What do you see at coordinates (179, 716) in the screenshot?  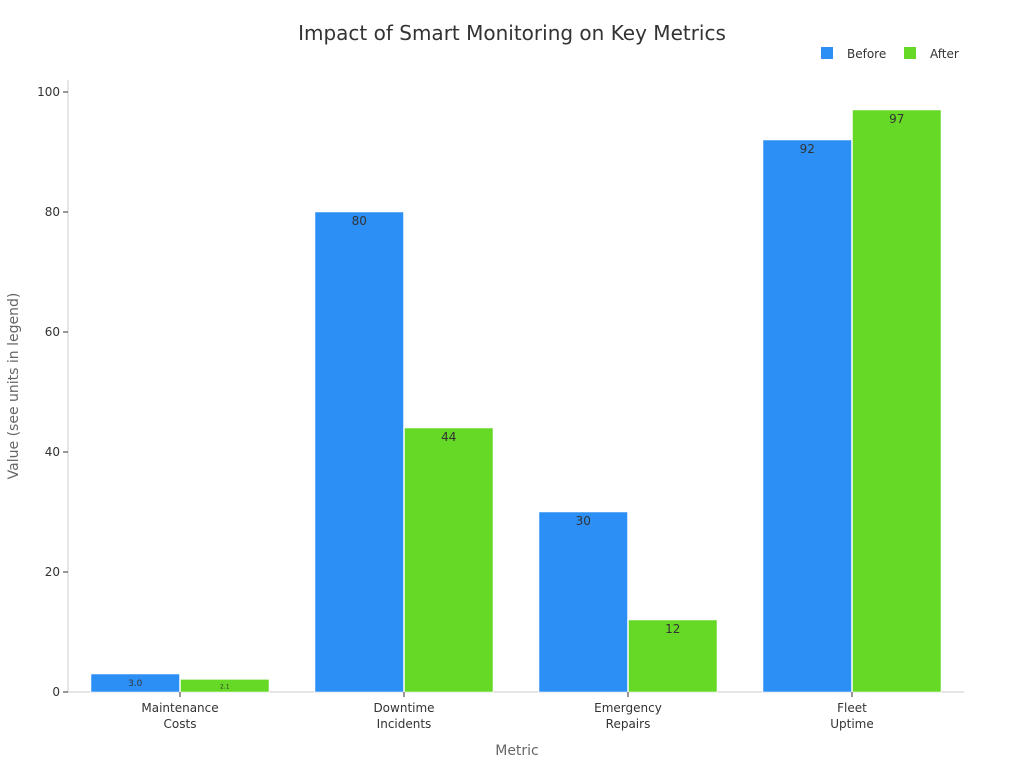 I see `x-tick-label: Maintenance Costs` at bounding box center [179, 716].